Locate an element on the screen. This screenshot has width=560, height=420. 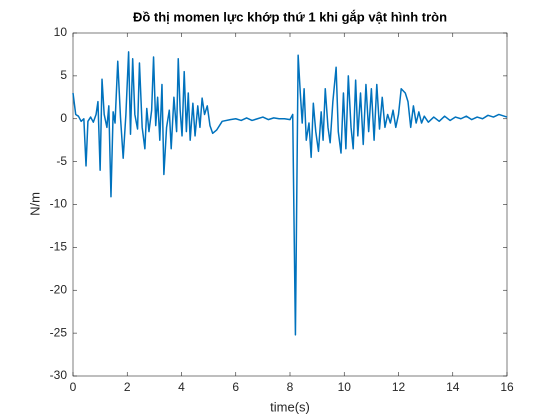
y-tick-label: 10 is located at coordinates (61, 32).